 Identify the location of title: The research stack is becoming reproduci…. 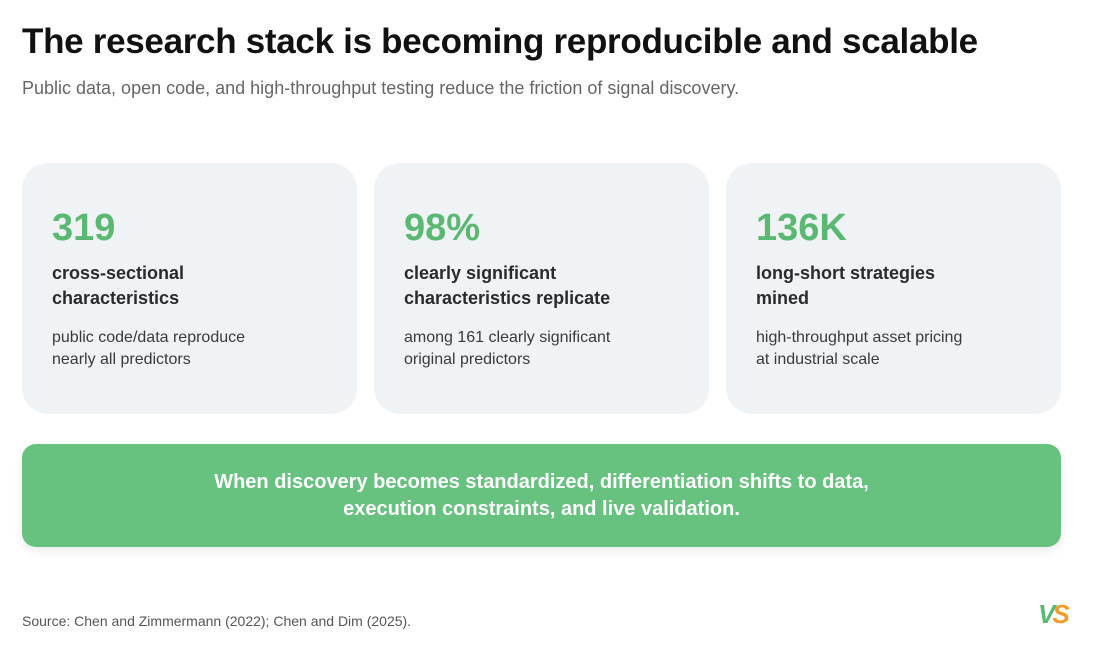
(500, 41).